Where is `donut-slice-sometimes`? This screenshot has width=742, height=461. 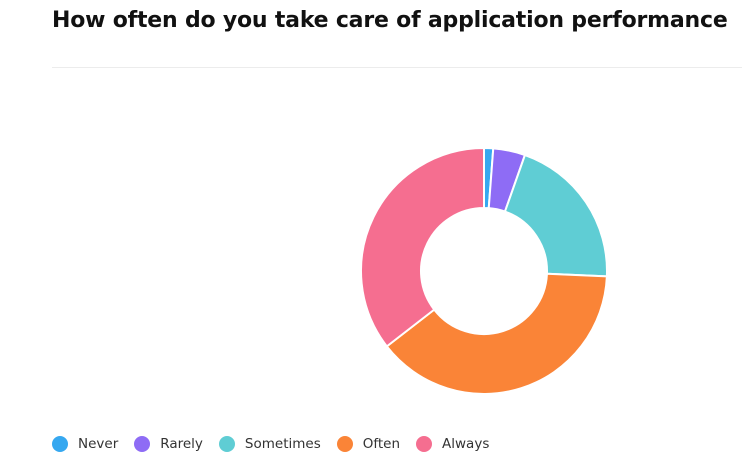 donut-slice-sometimes is located at coordinates (555, 216).